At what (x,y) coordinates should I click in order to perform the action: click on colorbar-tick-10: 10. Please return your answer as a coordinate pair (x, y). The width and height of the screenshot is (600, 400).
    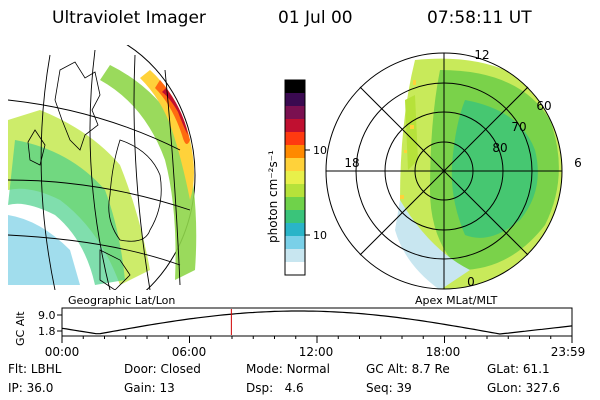
    Looking at the image, I should click on (320, 235).